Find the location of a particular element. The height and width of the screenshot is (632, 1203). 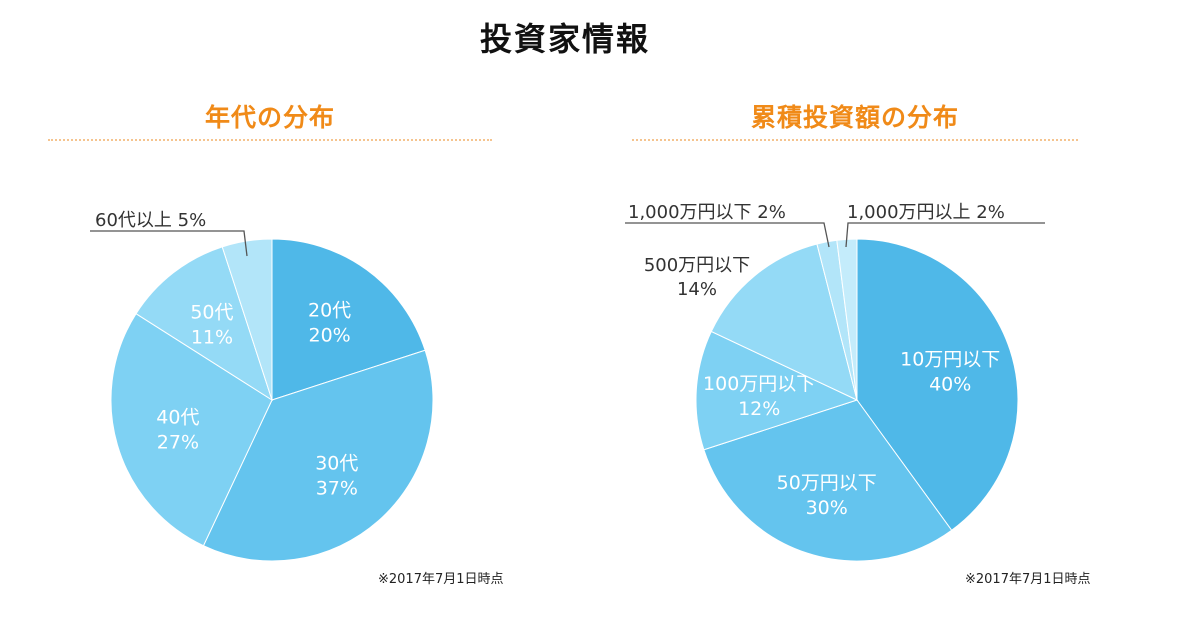

investment-chart-title: 累積投資額の分布 is located at coordinates (854, 117).